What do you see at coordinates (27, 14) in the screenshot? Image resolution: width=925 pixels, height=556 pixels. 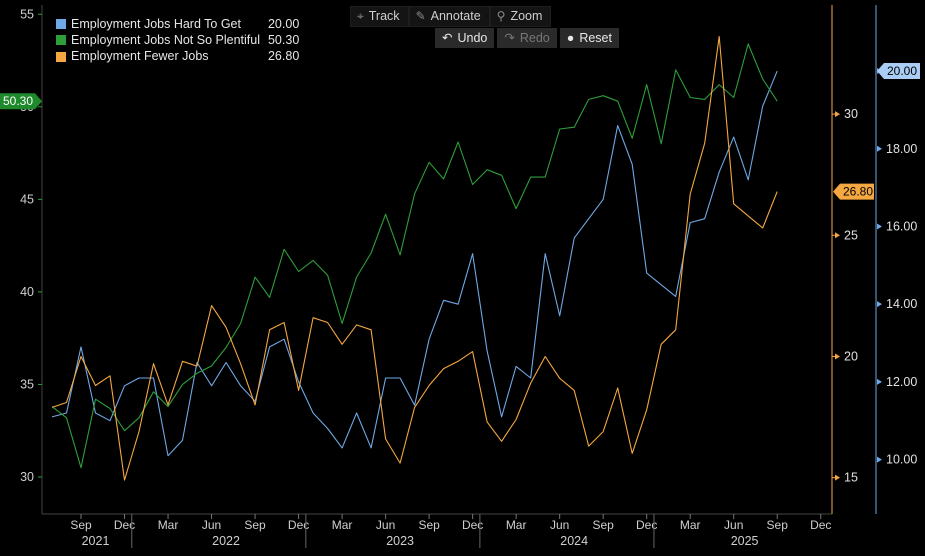 I see `left-y-tick-label: 55` at bounding box center [27, 14].